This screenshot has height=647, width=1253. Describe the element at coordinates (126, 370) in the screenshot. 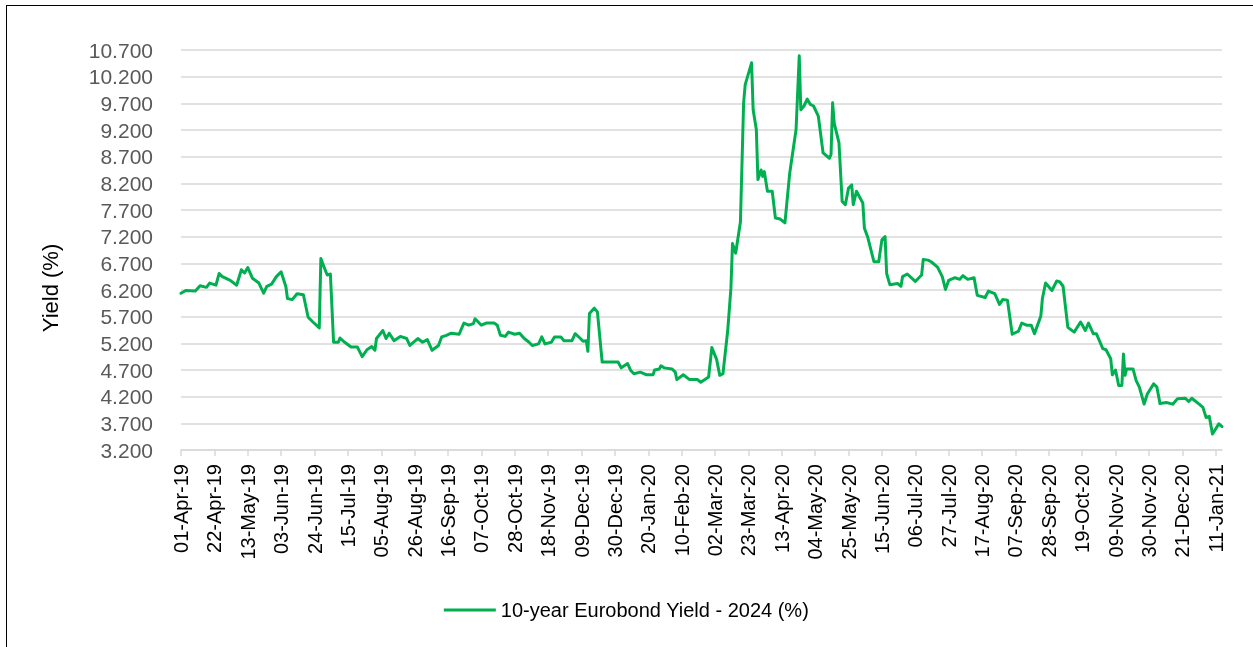

I see `y-tick-label: 4.700` at that location.